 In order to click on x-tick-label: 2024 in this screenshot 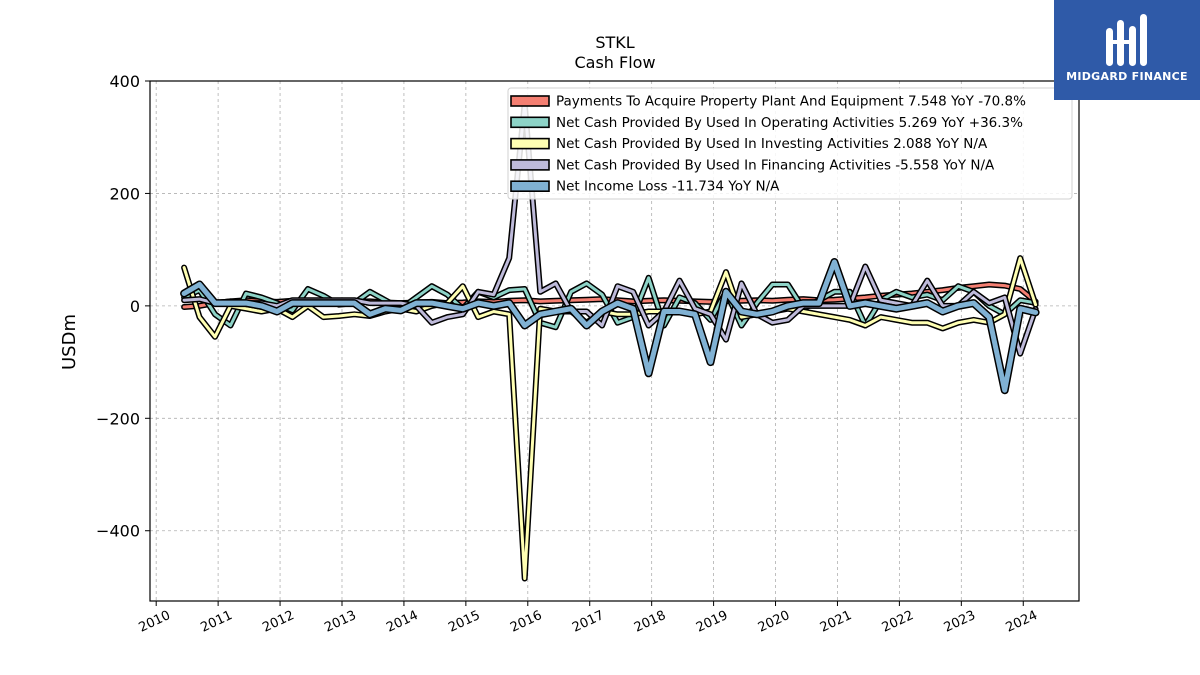, I will do `click(1022, 622)`.